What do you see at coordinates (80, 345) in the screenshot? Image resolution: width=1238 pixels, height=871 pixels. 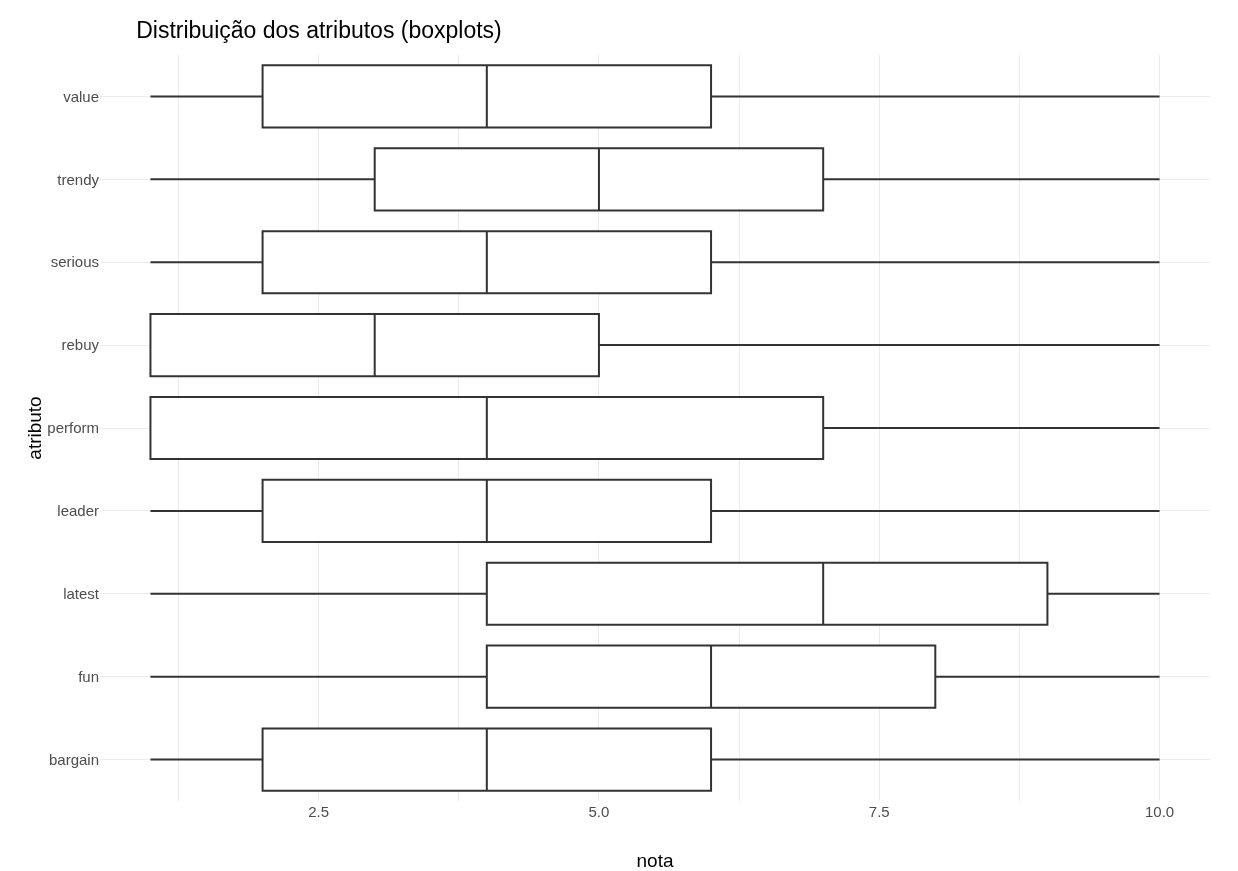 I see `y-tick-label: rebuy` at bounding box center [80, 345].